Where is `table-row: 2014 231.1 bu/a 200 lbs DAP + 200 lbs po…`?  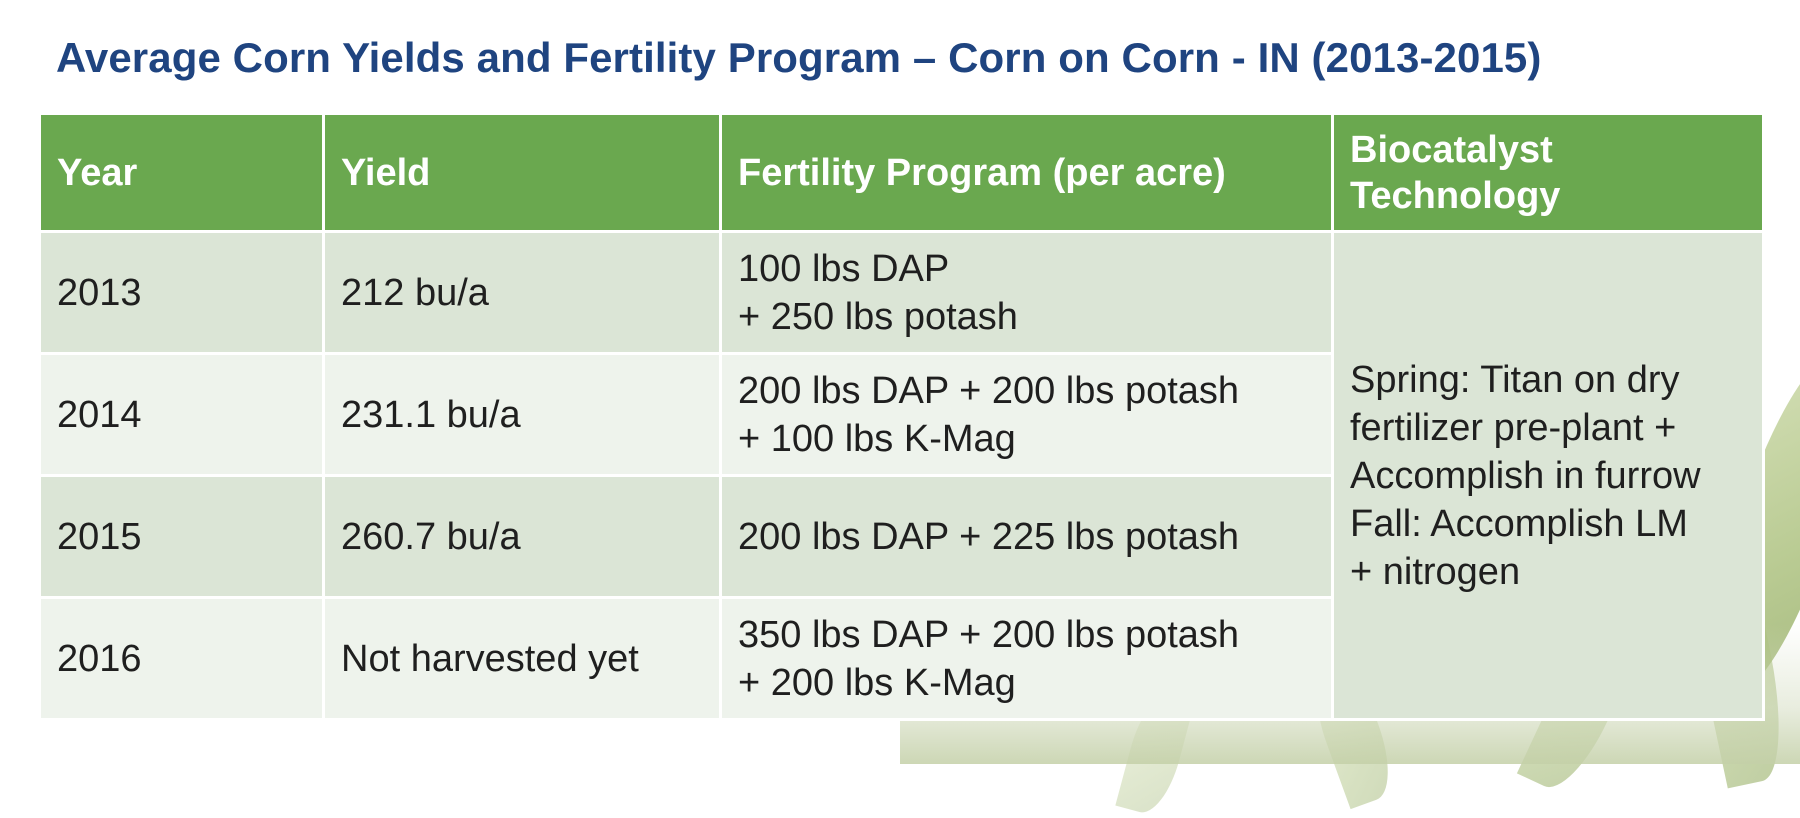
table-row: 2014 231.1 bu/a 200 lbs DAP + 200 lbs po… is located at coordinates (901, 414).